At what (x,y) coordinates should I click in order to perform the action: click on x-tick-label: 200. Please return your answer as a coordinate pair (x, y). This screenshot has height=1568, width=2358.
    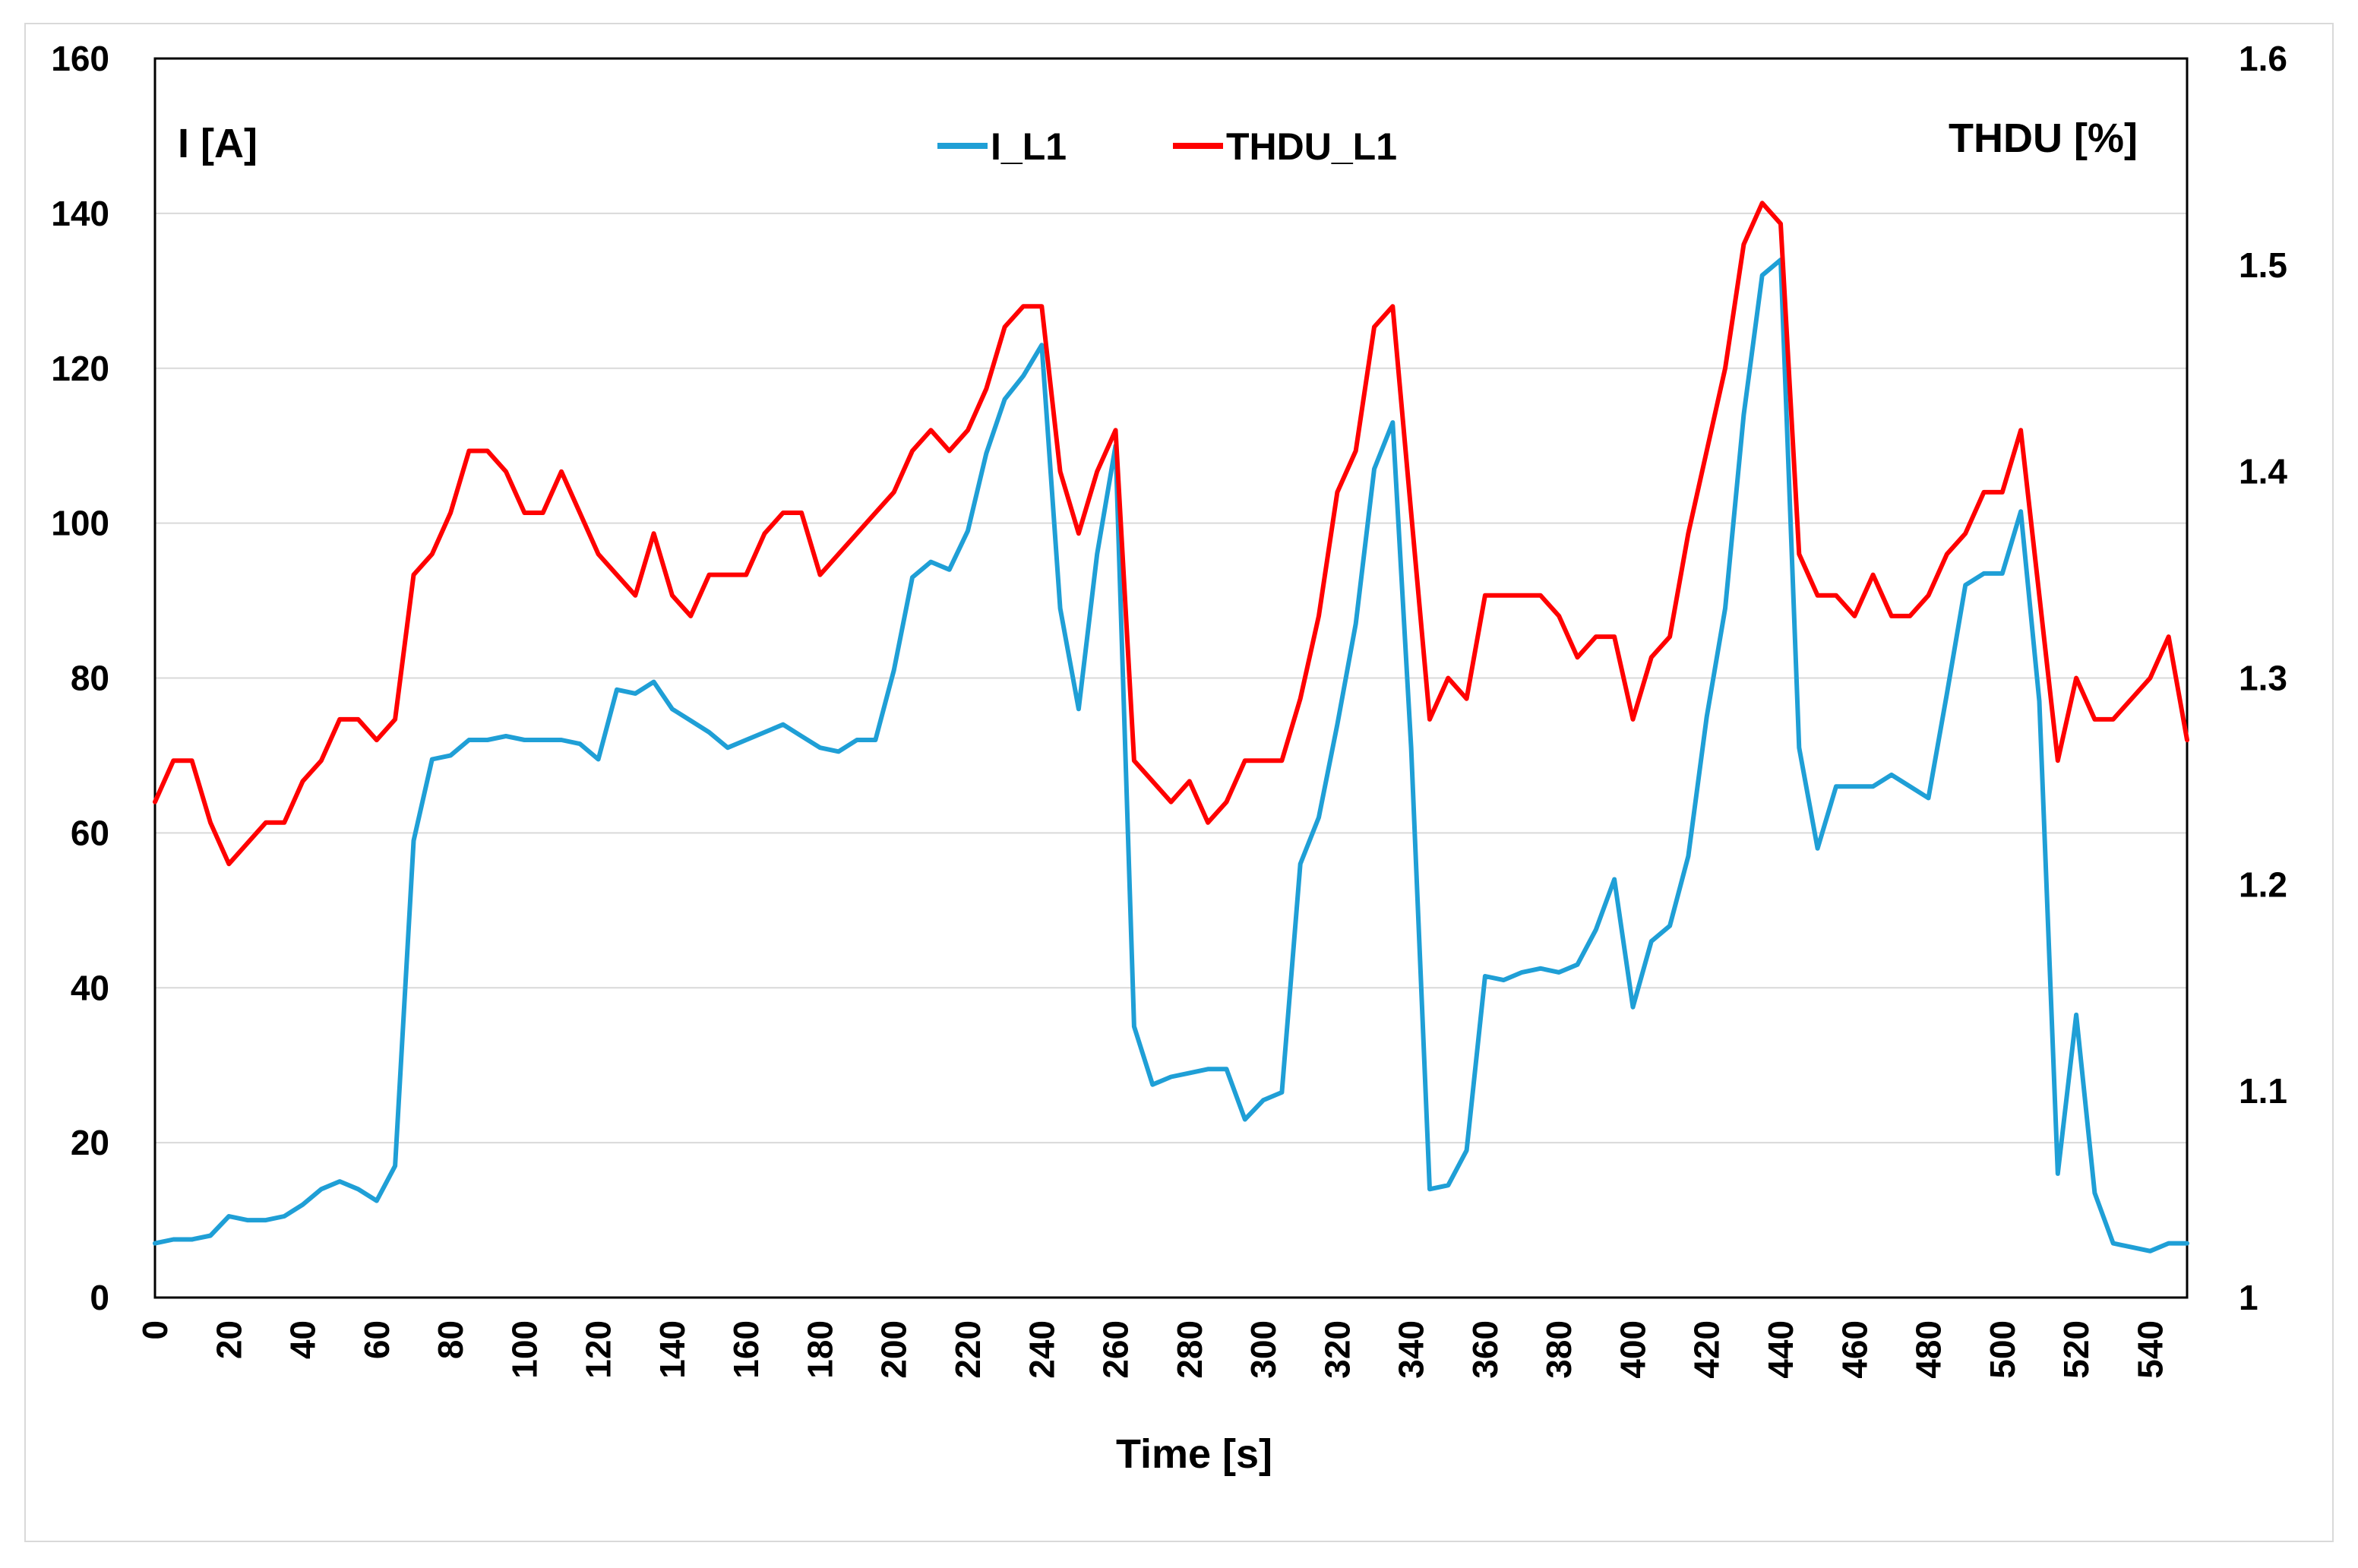
    Looking at the image, I should click on (894, 1349).